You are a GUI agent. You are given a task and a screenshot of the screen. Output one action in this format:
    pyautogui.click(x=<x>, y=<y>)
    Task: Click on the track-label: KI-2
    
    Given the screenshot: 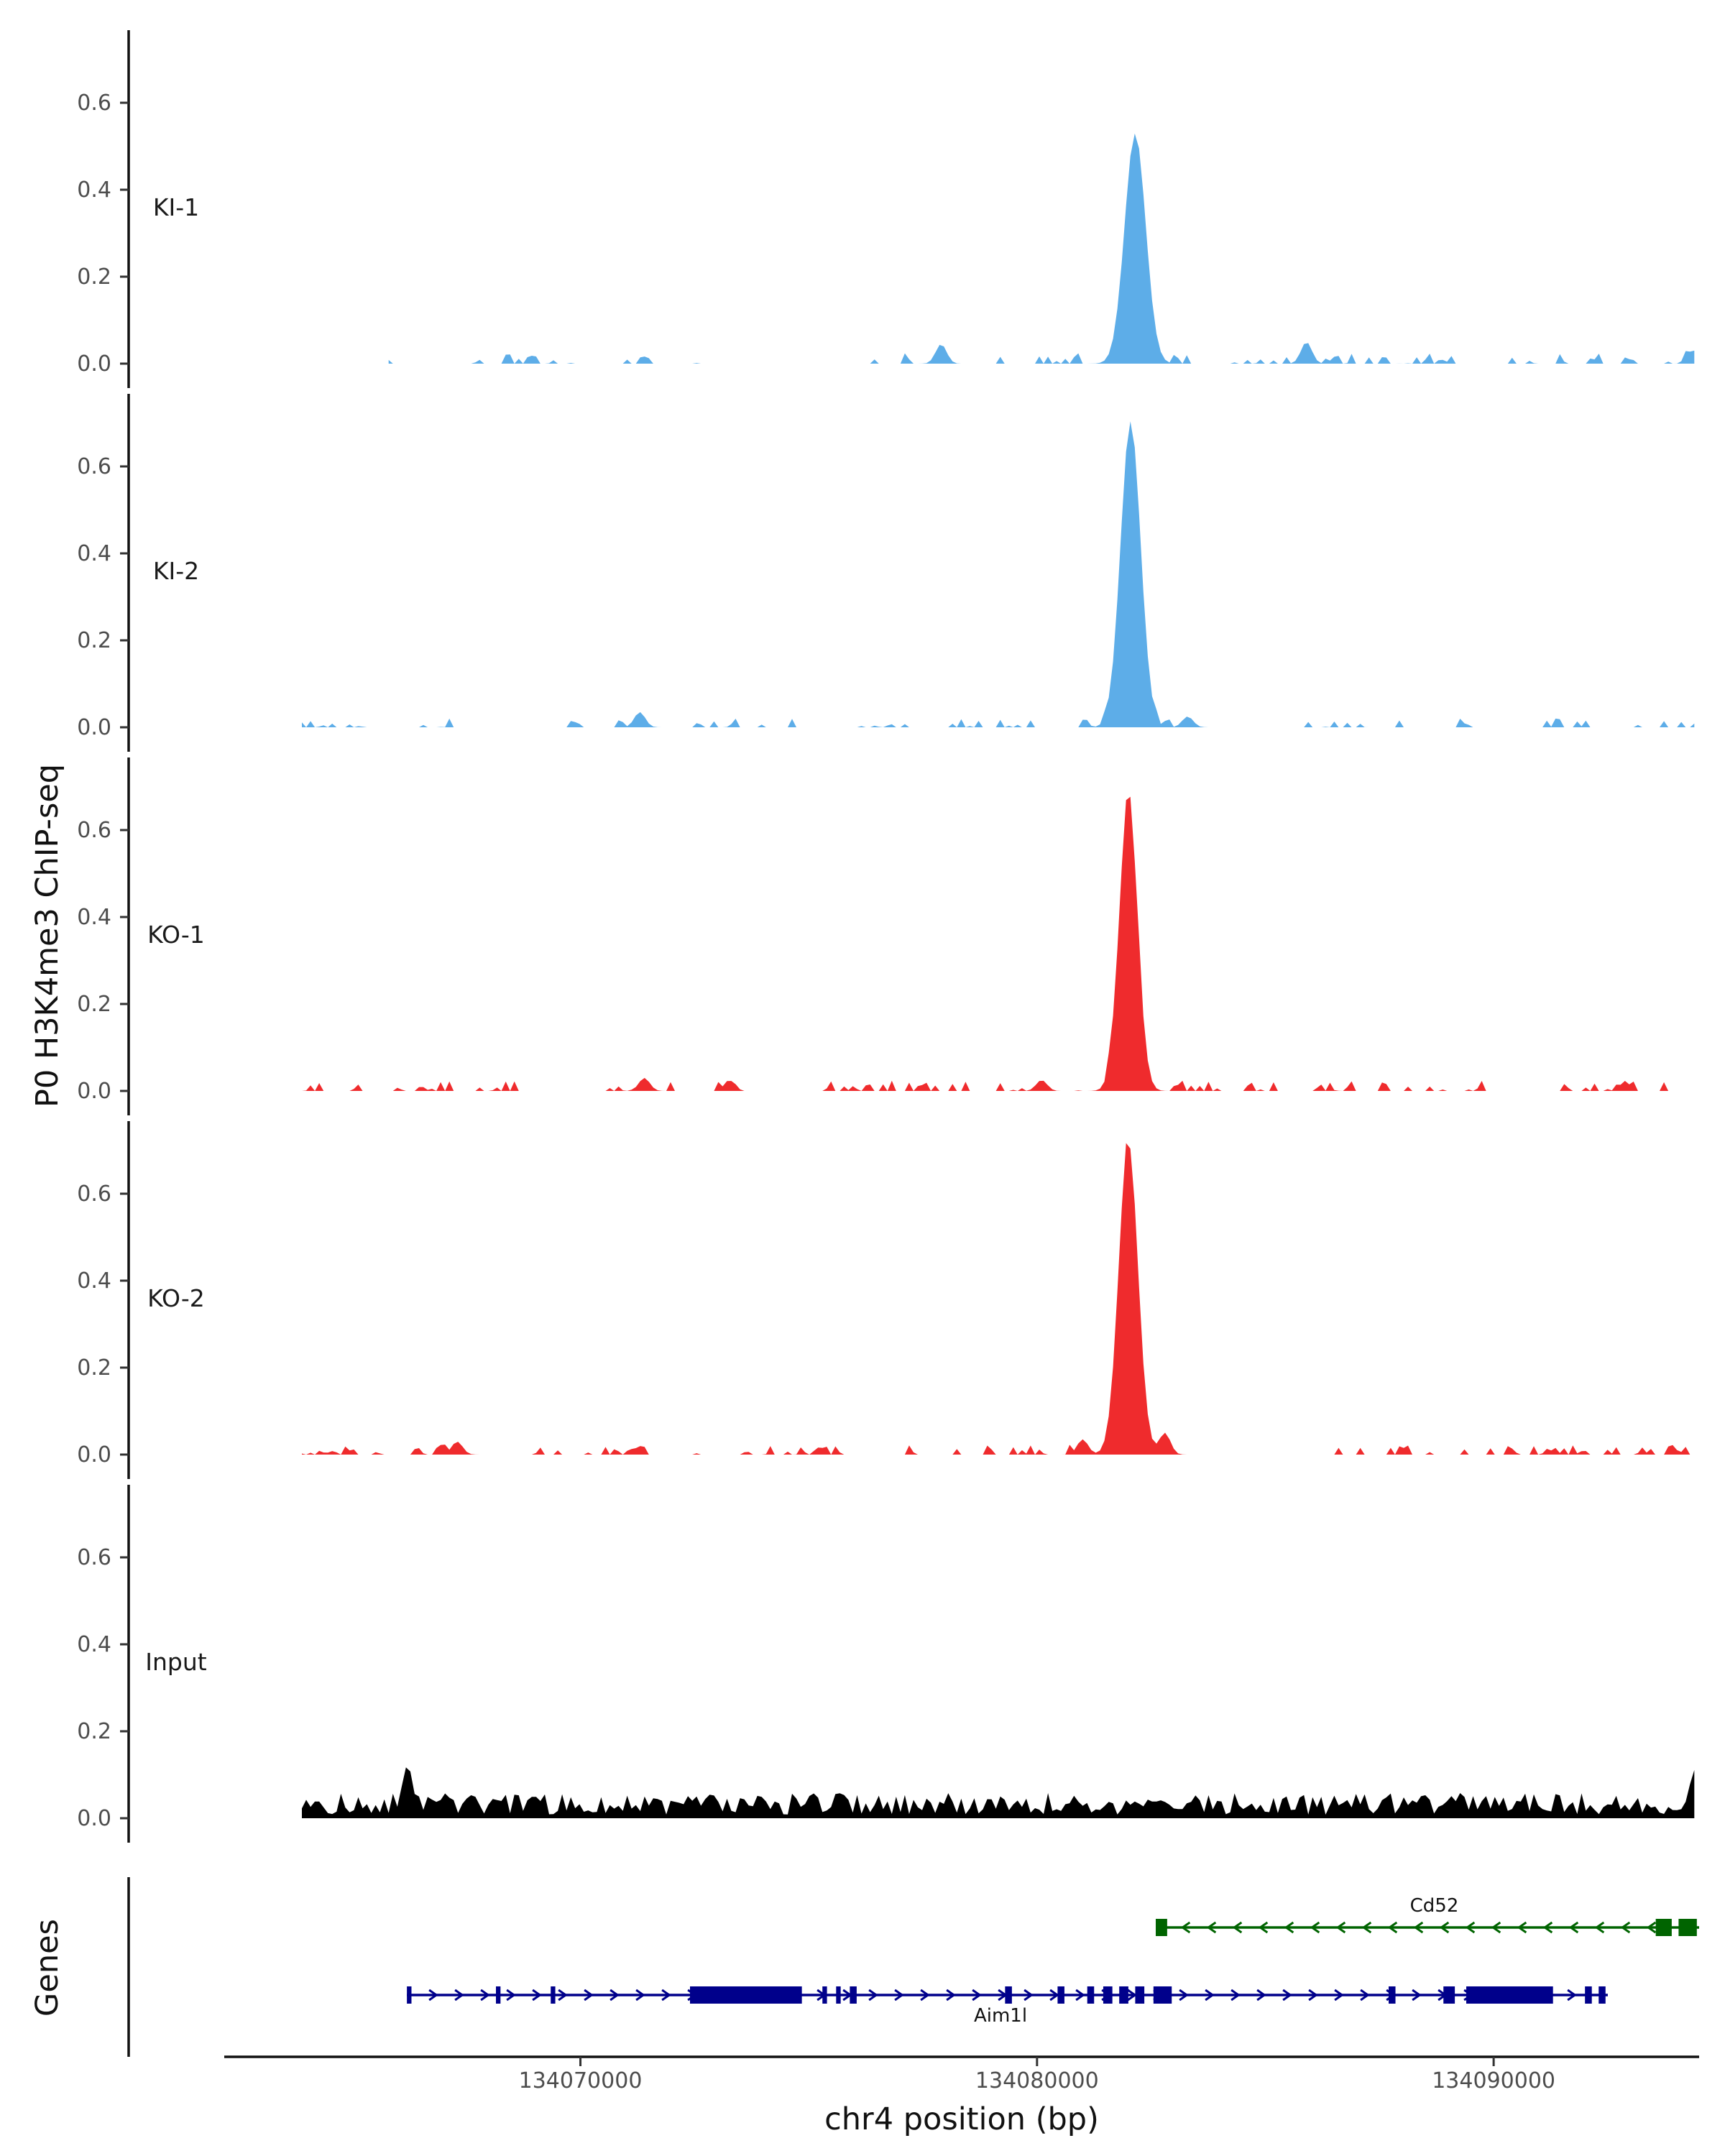 What is the action you would take?
    pyautogui.click(x=176, y=571)
    